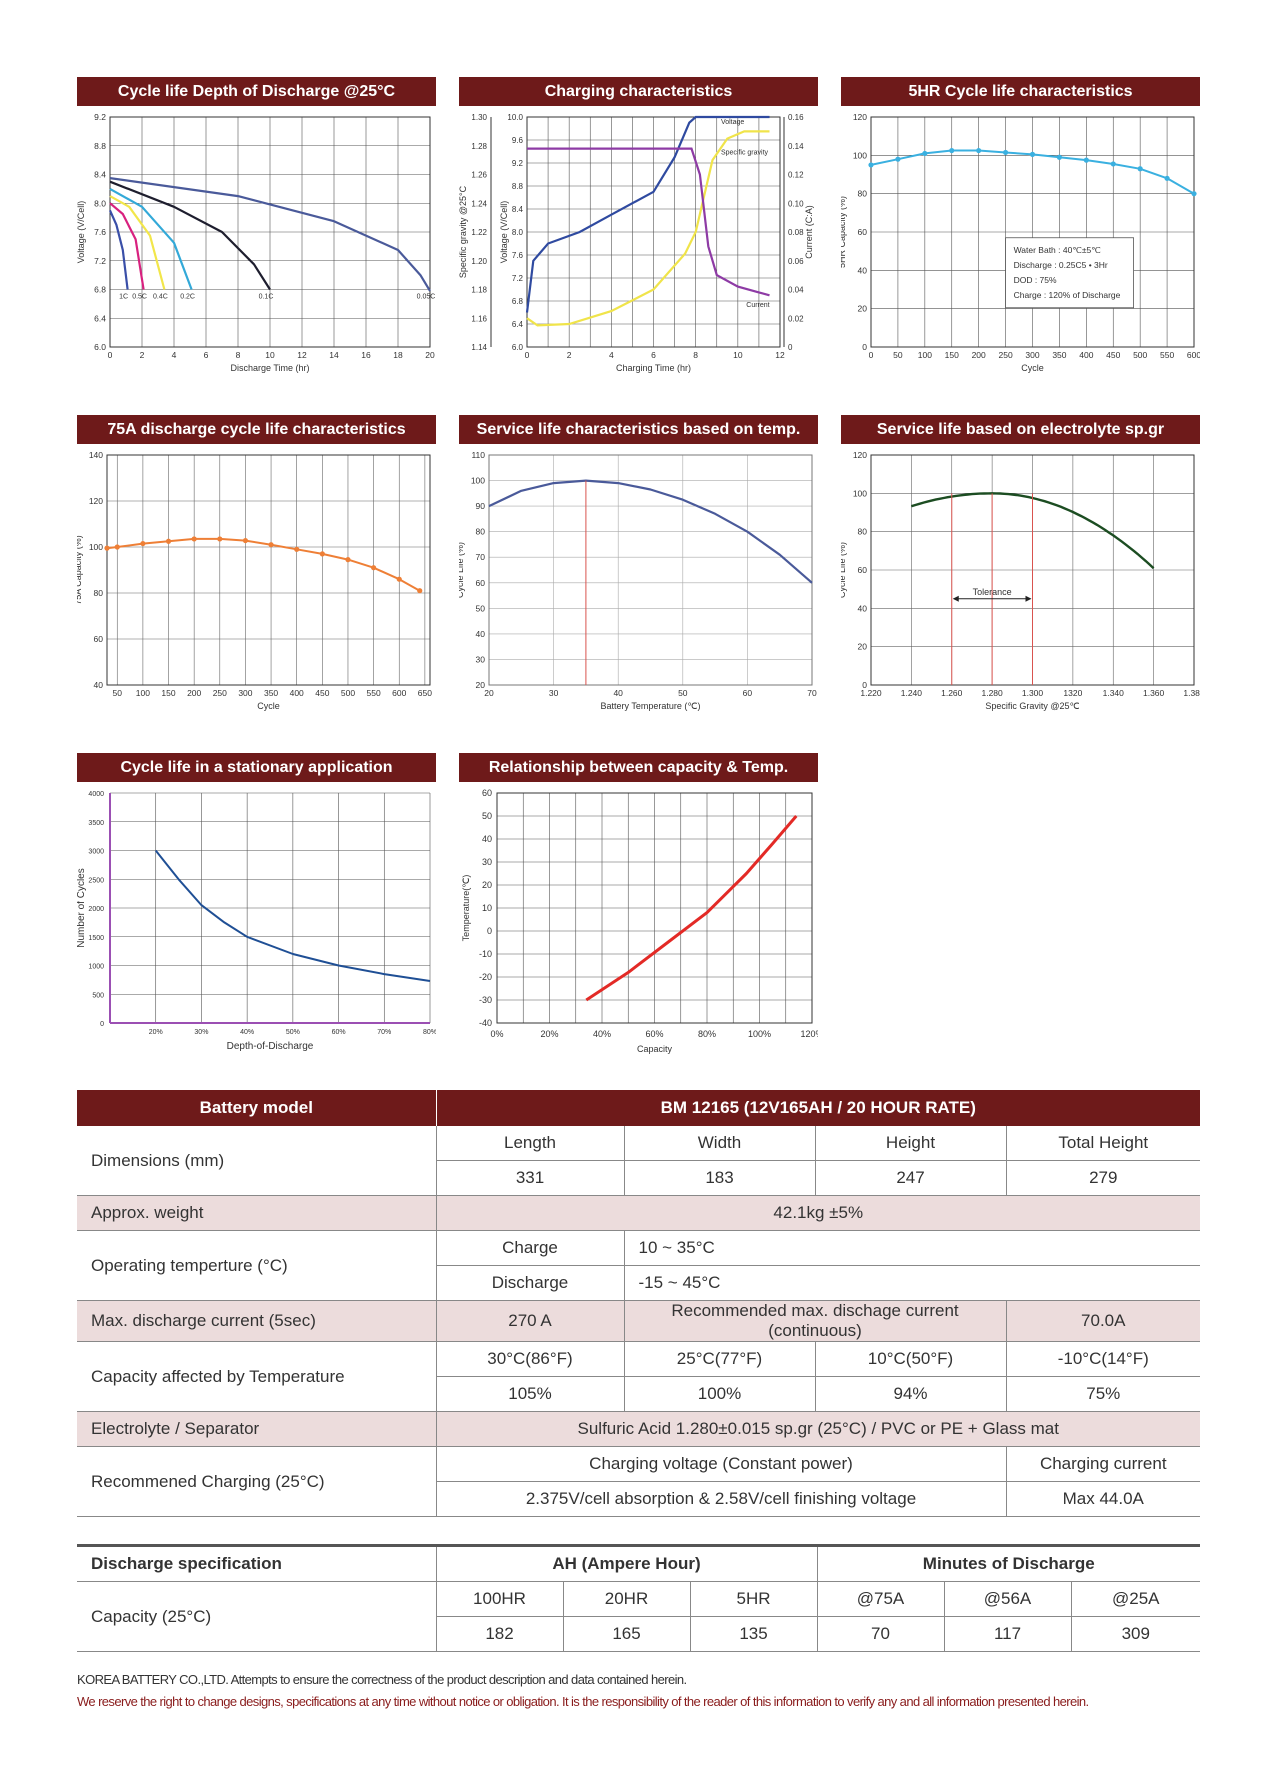 The height and width of the screenshot is (1790, 1276). Describe the element at coordinates (518, 163) in the screenshot. I see `y-tick-label: 9.2` at that location.